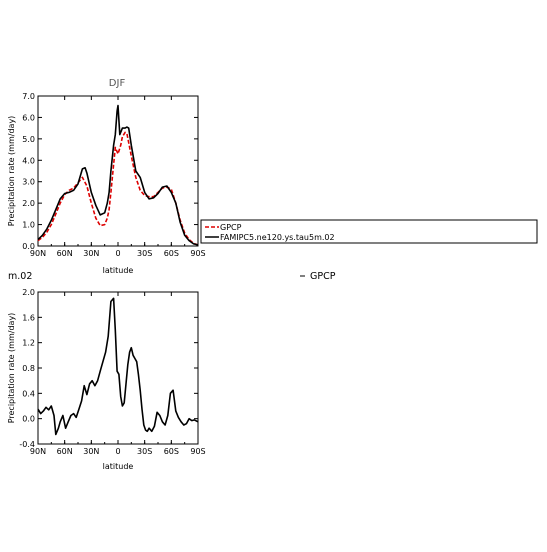  What do you see at coordinates (323, 276) in the screenshot?
I see `orphan-legend-label: GPCP` at bounding box center [323, 276].